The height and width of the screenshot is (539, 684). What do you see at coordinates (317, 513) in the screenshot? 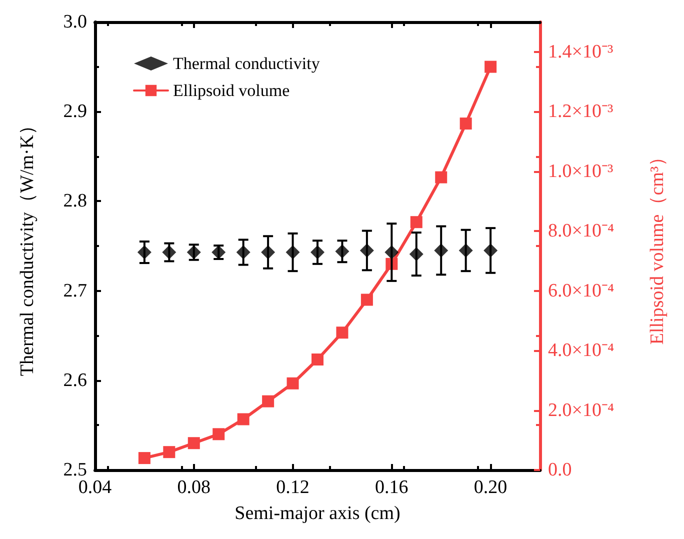
I see `x-axis-title: Semi-major axis (cm)` at bounding box center [317, 513].